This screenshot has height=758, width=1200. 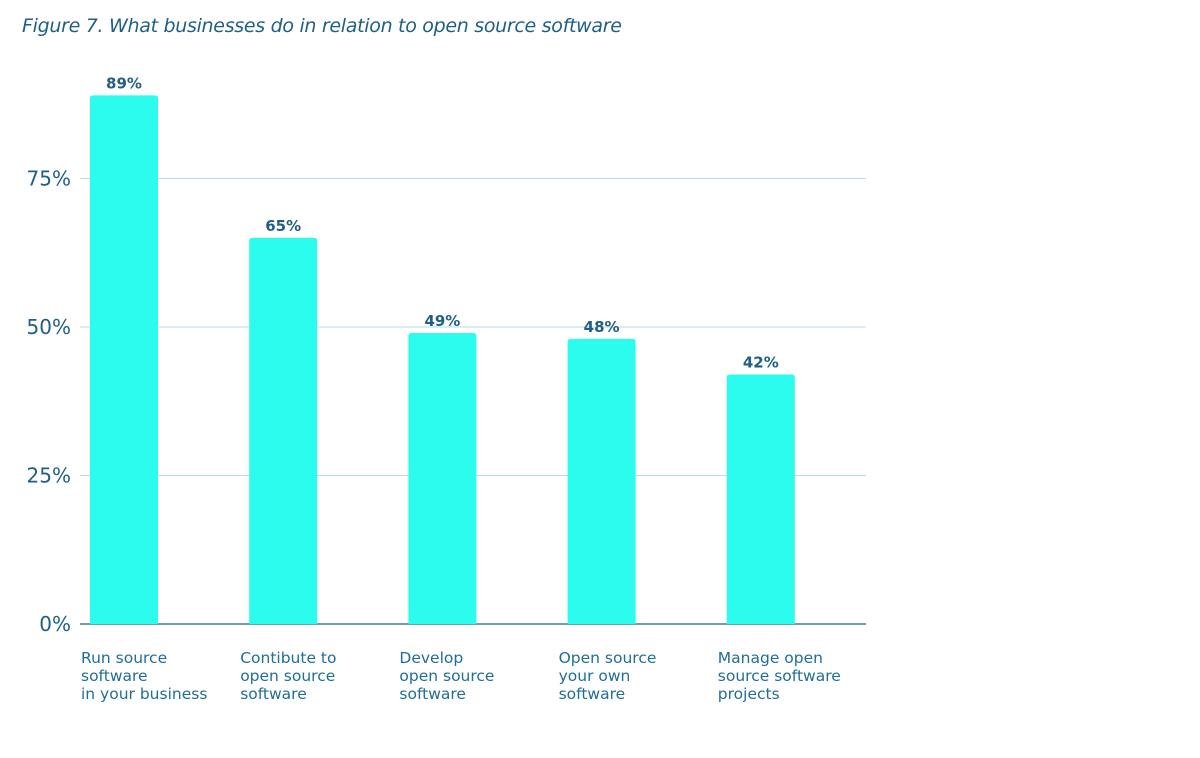 I want to click on category-label-line: source software, so click(x=779, y=676).